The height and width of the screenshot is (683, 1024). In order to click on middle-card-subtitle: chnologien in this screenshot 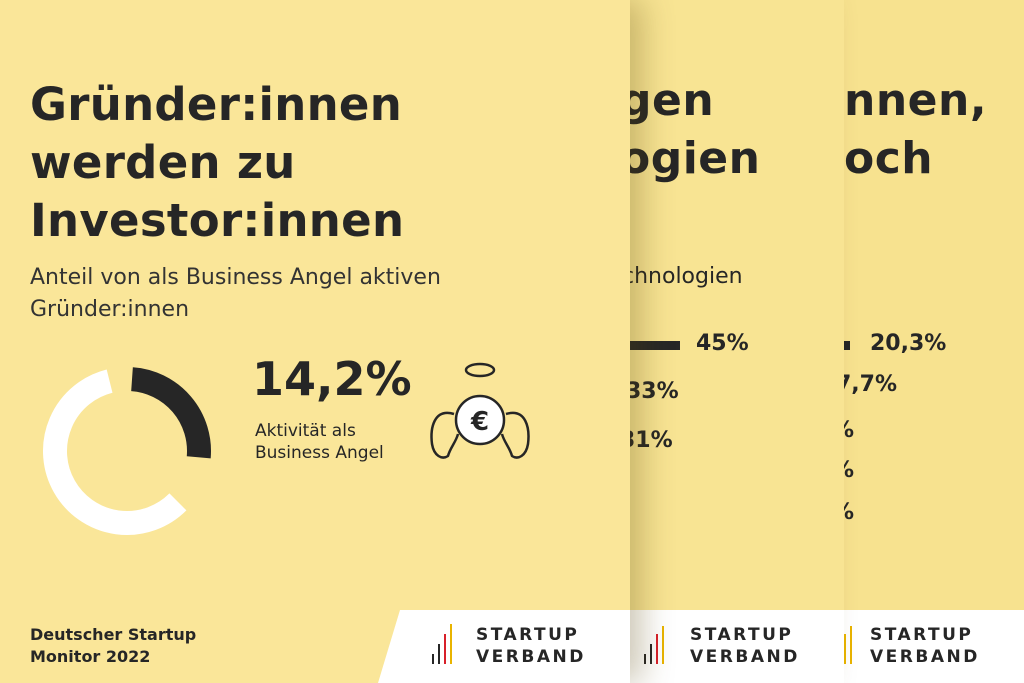, I will do `click(682, 276)`.